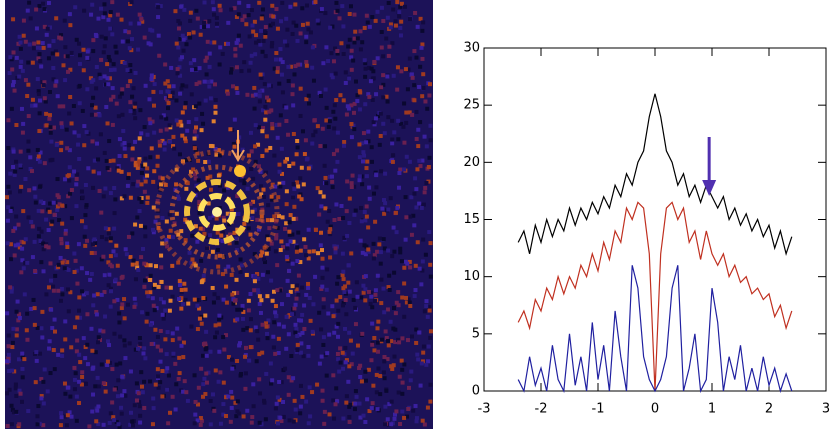  Describe the element at coordinates (709, 188) in the screenshot. I see `arrow-head` at that location.